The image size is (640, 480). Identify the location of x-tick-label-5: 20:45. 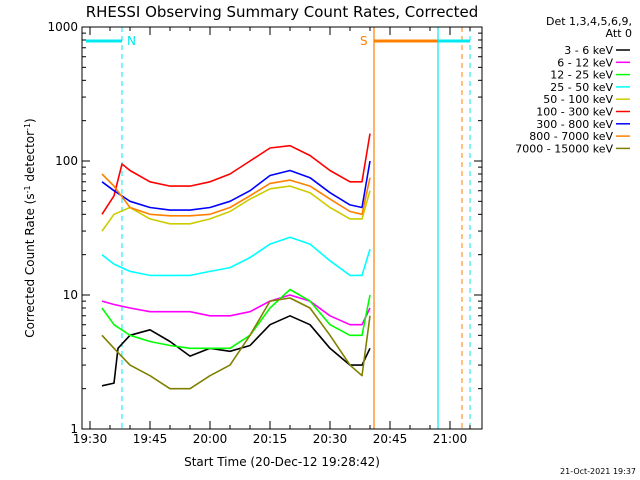
(390, 439).